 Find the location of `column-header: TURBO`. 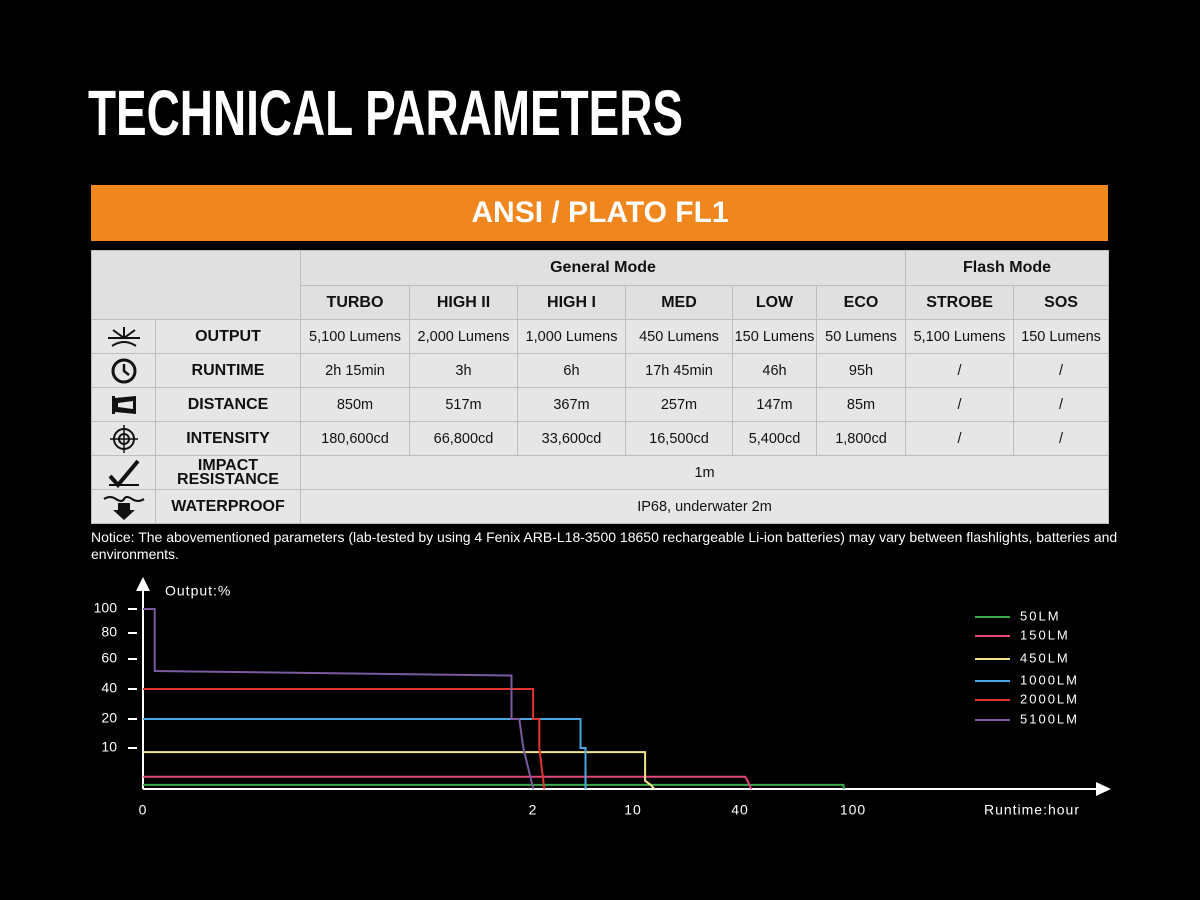

column-header: TURBO is located at coordinates (355, 302).